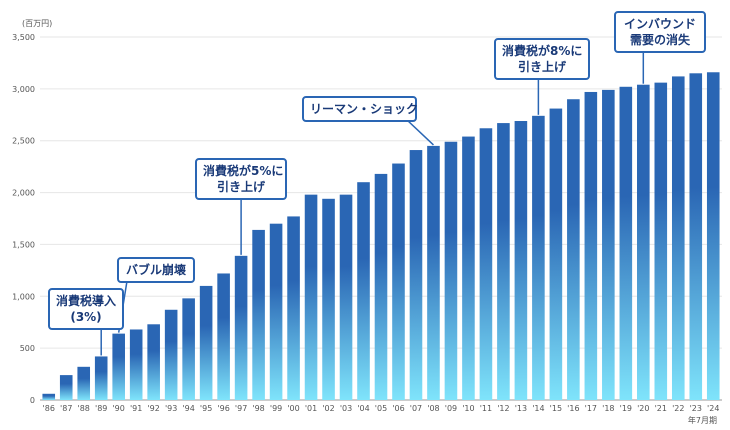  I want to click on x-tick-label: '93, so click(171, 408).